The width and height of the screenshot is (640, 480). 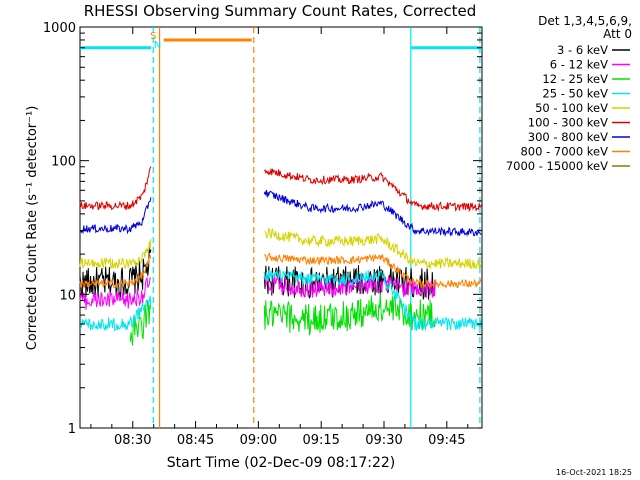 I want to click on x-tick-label: 09:30, so click(x=383, y=440).